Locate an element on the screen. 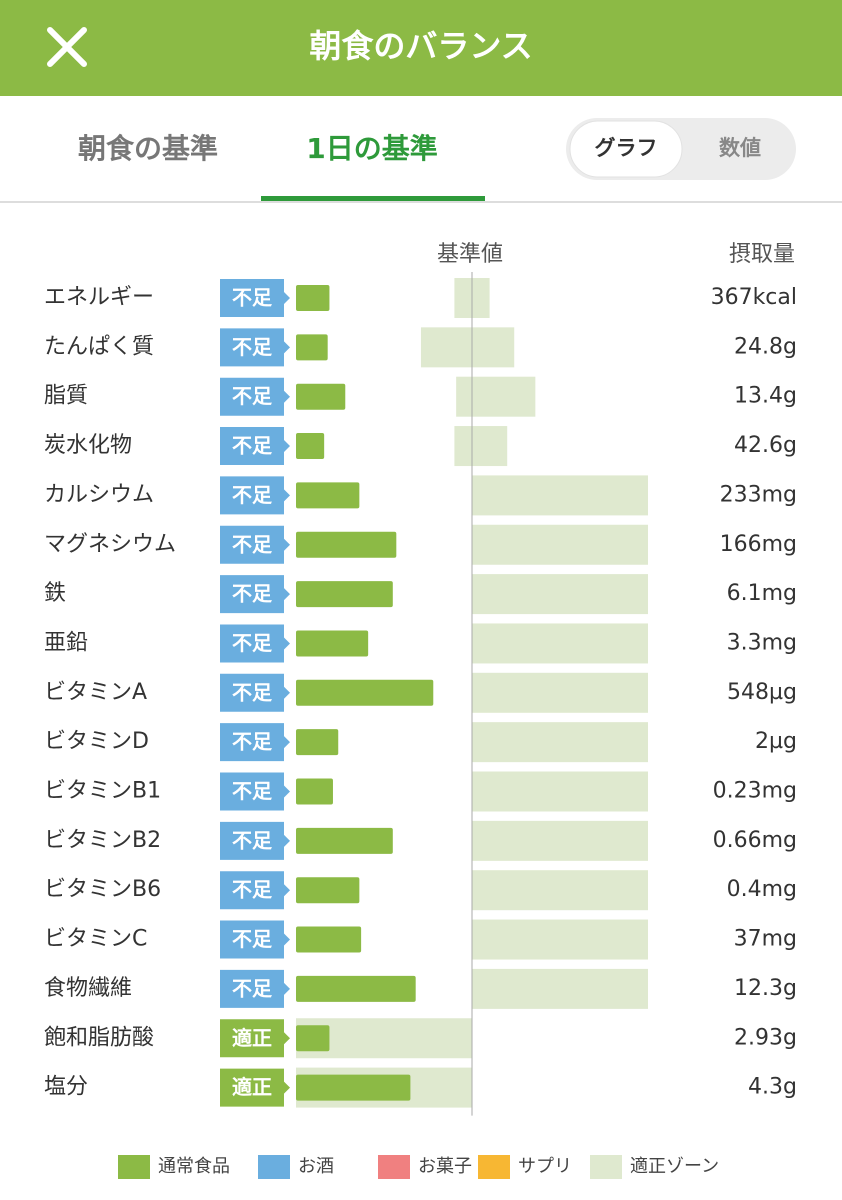  legend-label: 適正ゾーン is located at coordinates (674, 1166).